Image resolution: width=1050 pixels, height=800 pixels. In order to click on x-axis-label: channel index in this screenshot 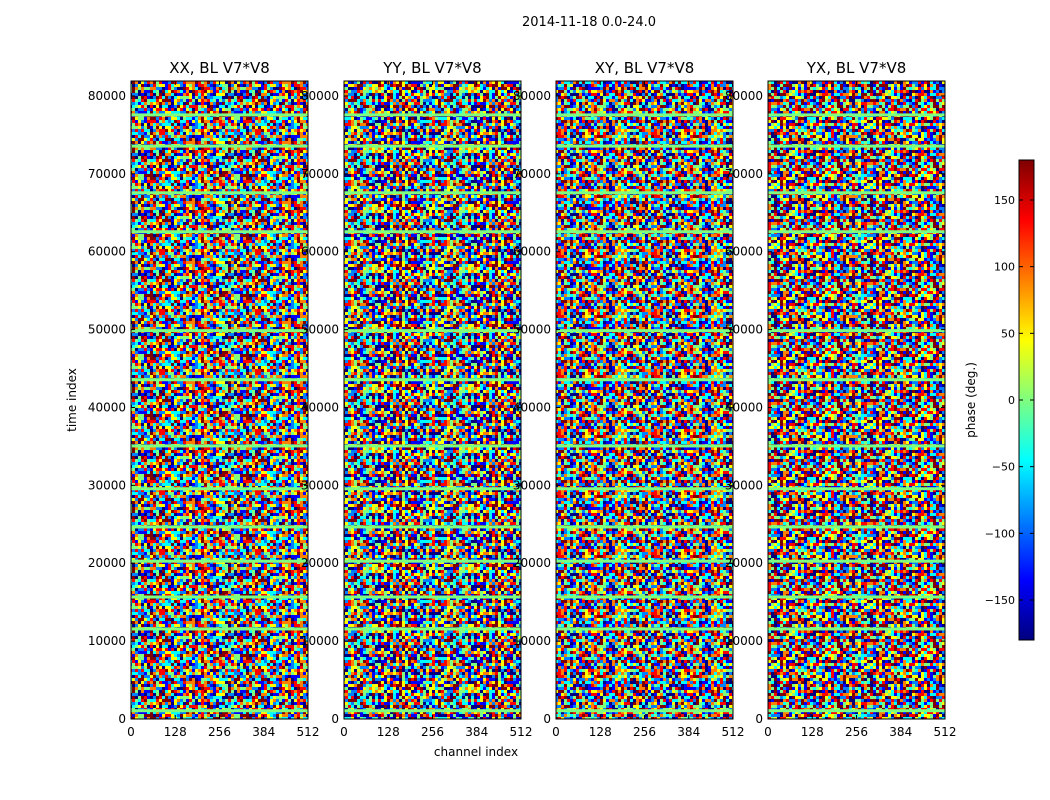, I will do `click(476, 752)`.